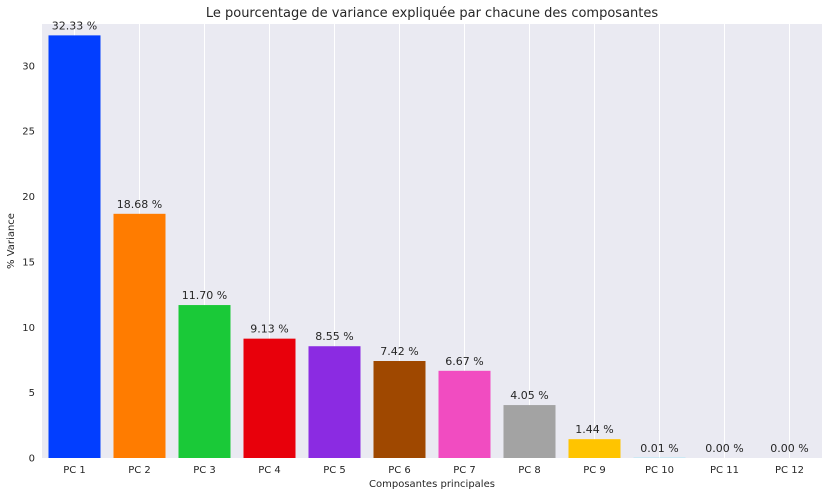 Image resolution: width=829 pixels, height=496 pixels. What do you see at coordinates (464, 361) in the screenshot?
I see `value-label: 6.67 %` at bounding box center [464, 361].